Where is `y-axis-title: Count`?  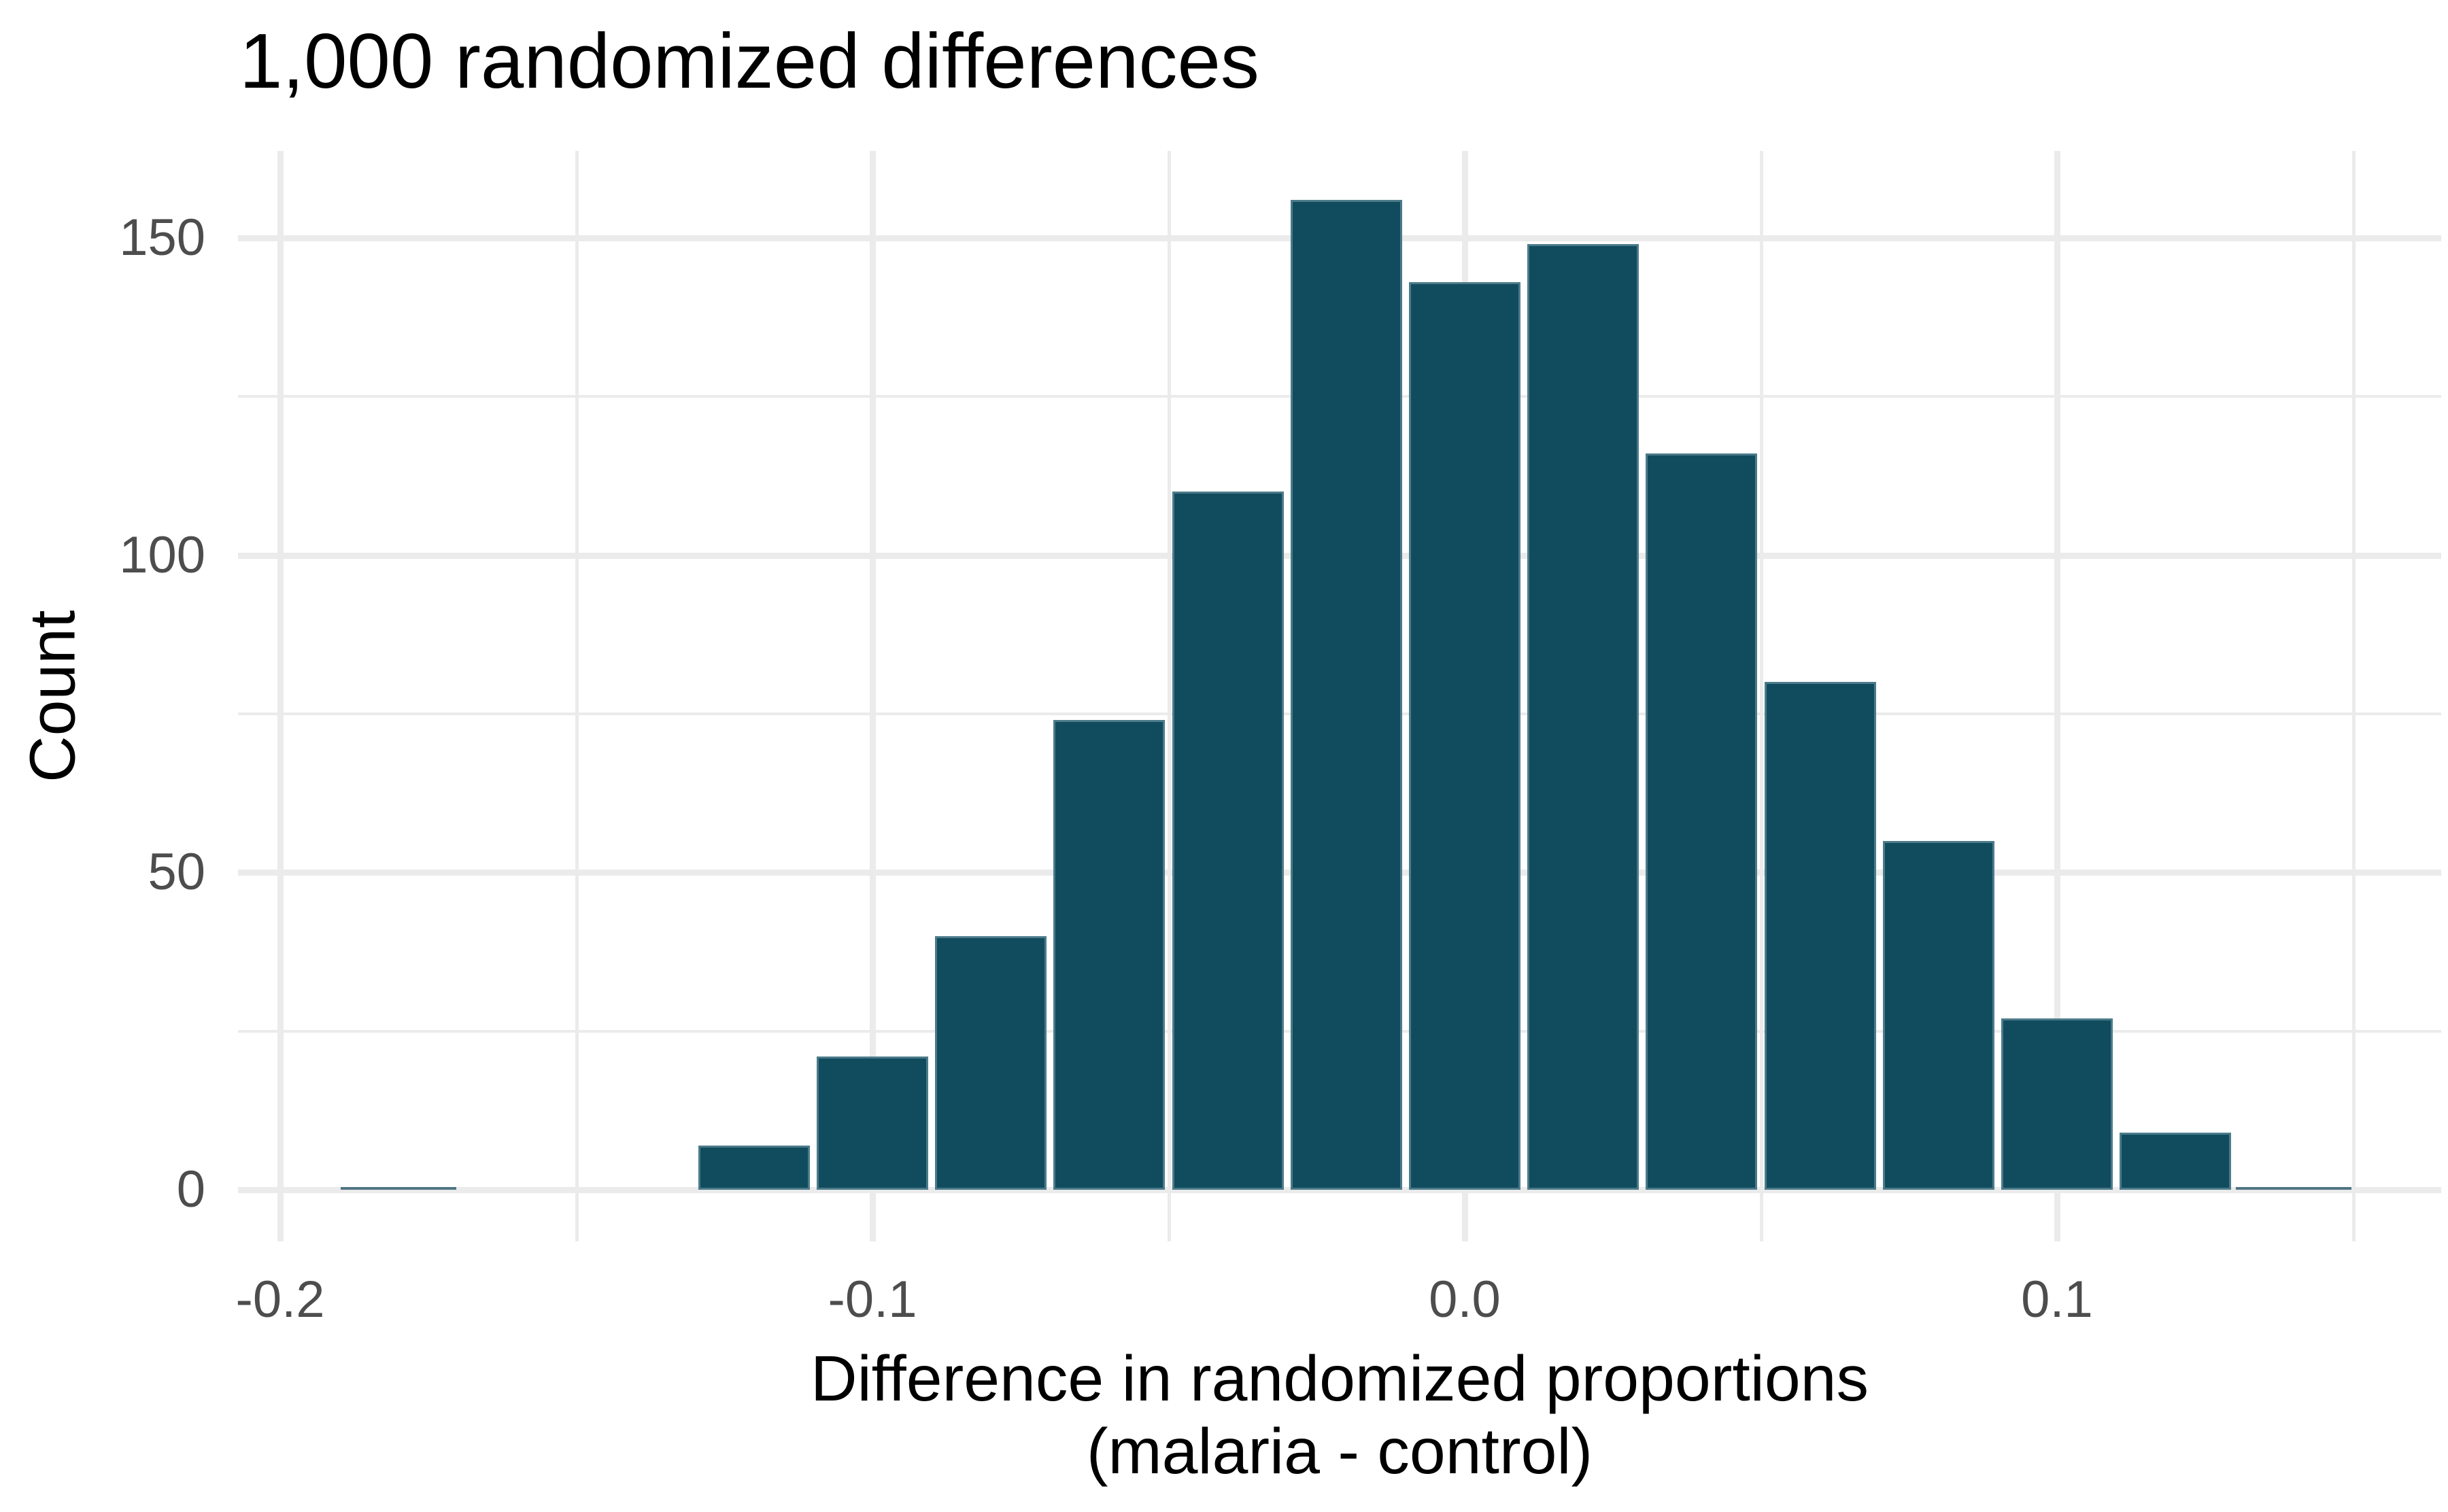
y-axis-title: Count is located at coordinates (53, 696).